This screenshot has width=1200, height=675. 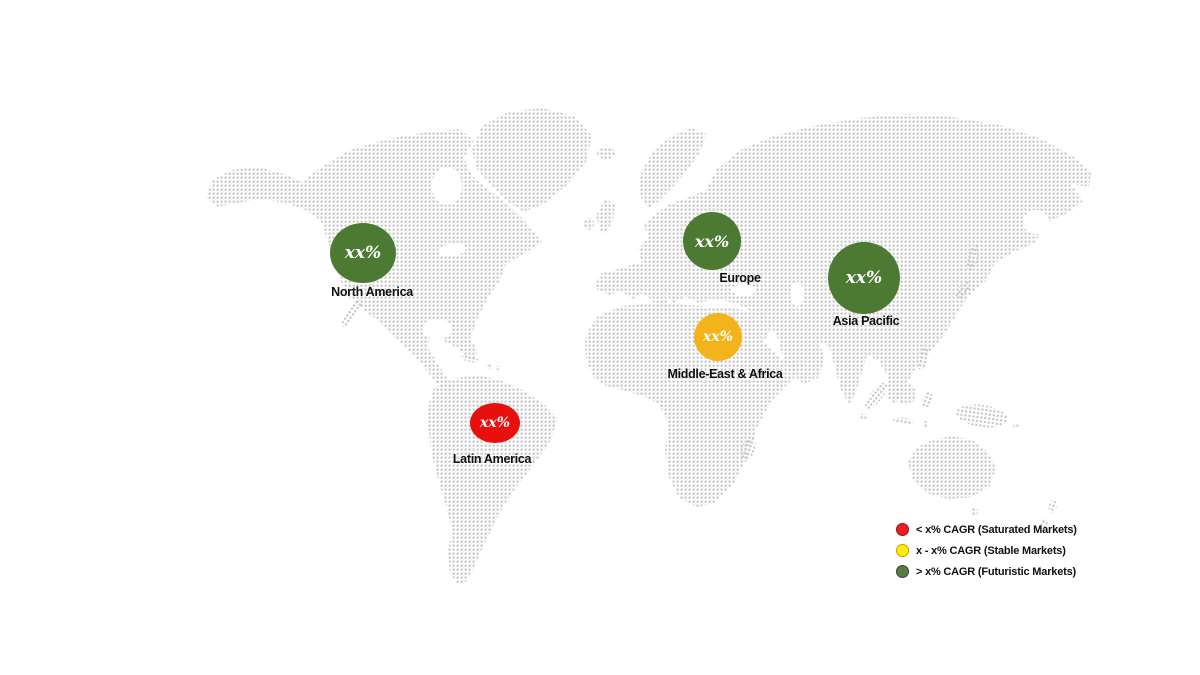 What do you see at coordinates (470, 359) in the screenshot?
I see `landmass-cuba` at bounding box center [470, 359].